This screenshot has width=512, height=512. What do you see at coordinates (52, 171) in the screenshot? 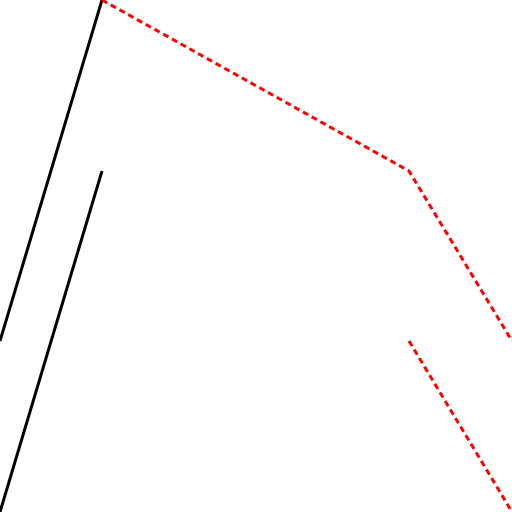
I see `solid-line-upper` at bounding box center [52, 171].